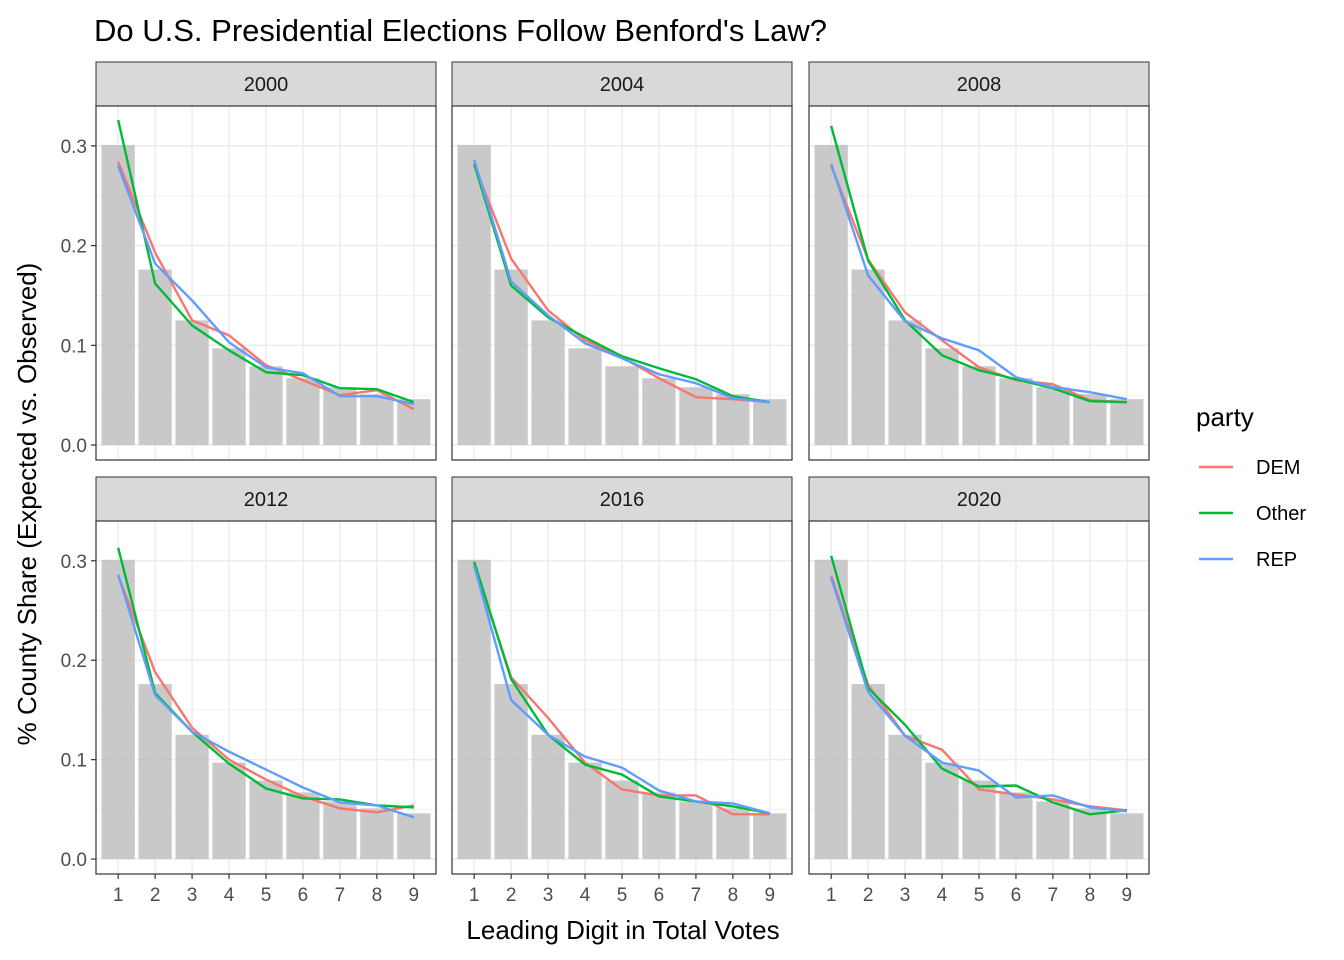  I want to click on y-tick-label: 0.2, so click(74, 661).